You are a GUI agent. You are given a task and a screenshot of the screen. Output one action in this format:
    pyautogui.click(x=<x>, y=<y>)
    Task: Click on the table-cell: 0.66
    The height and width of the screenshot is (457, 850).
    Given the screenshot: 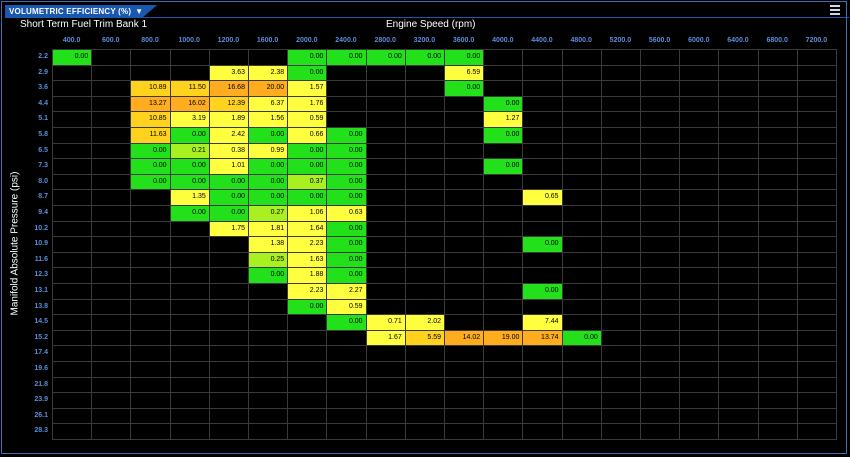 What is the action you would take?
    pyautogui.click(x=308, y=136)
    